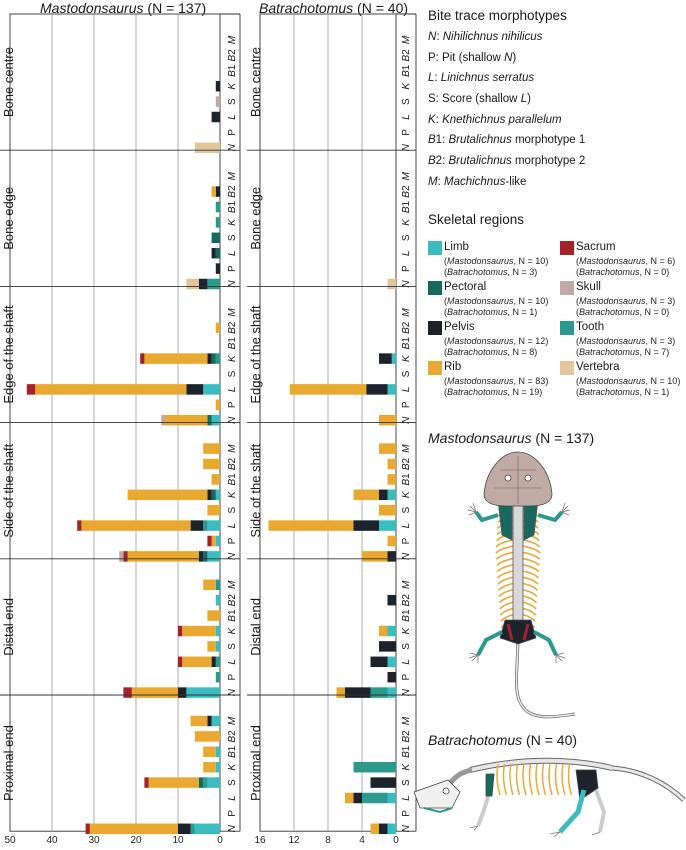 This screenshot has height=850, width=686. Describe the element at coordinates (391, 284) in the screenshot. I see `bat-bar-vertebra` at that location.